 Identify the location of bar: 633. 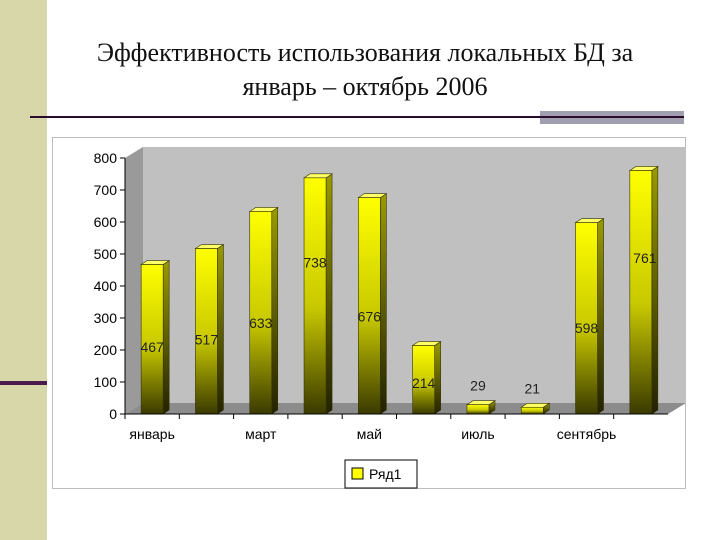
(263, 310).